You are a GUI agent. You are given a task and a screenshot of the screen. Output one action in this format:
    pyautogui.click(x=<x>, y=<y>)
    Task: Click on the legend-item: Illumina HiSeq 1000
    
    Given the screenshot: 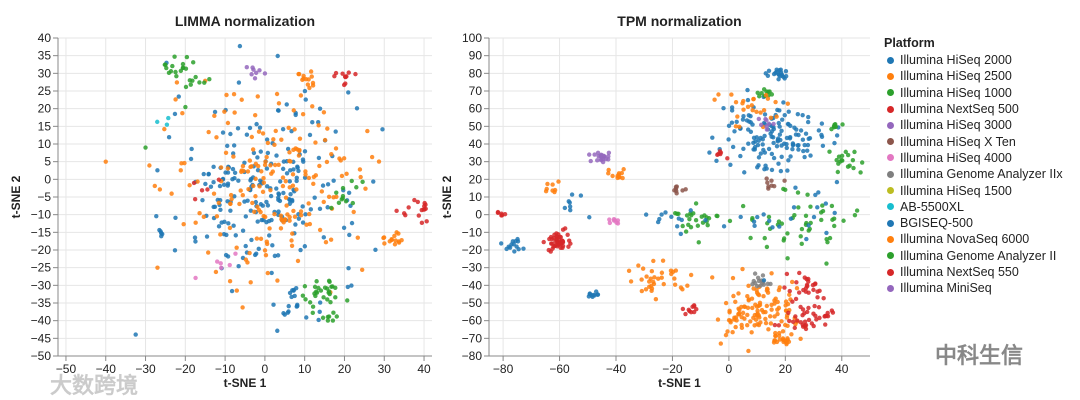 What is the action you would take?
    pyautogui.click(x=973, y=93)
    